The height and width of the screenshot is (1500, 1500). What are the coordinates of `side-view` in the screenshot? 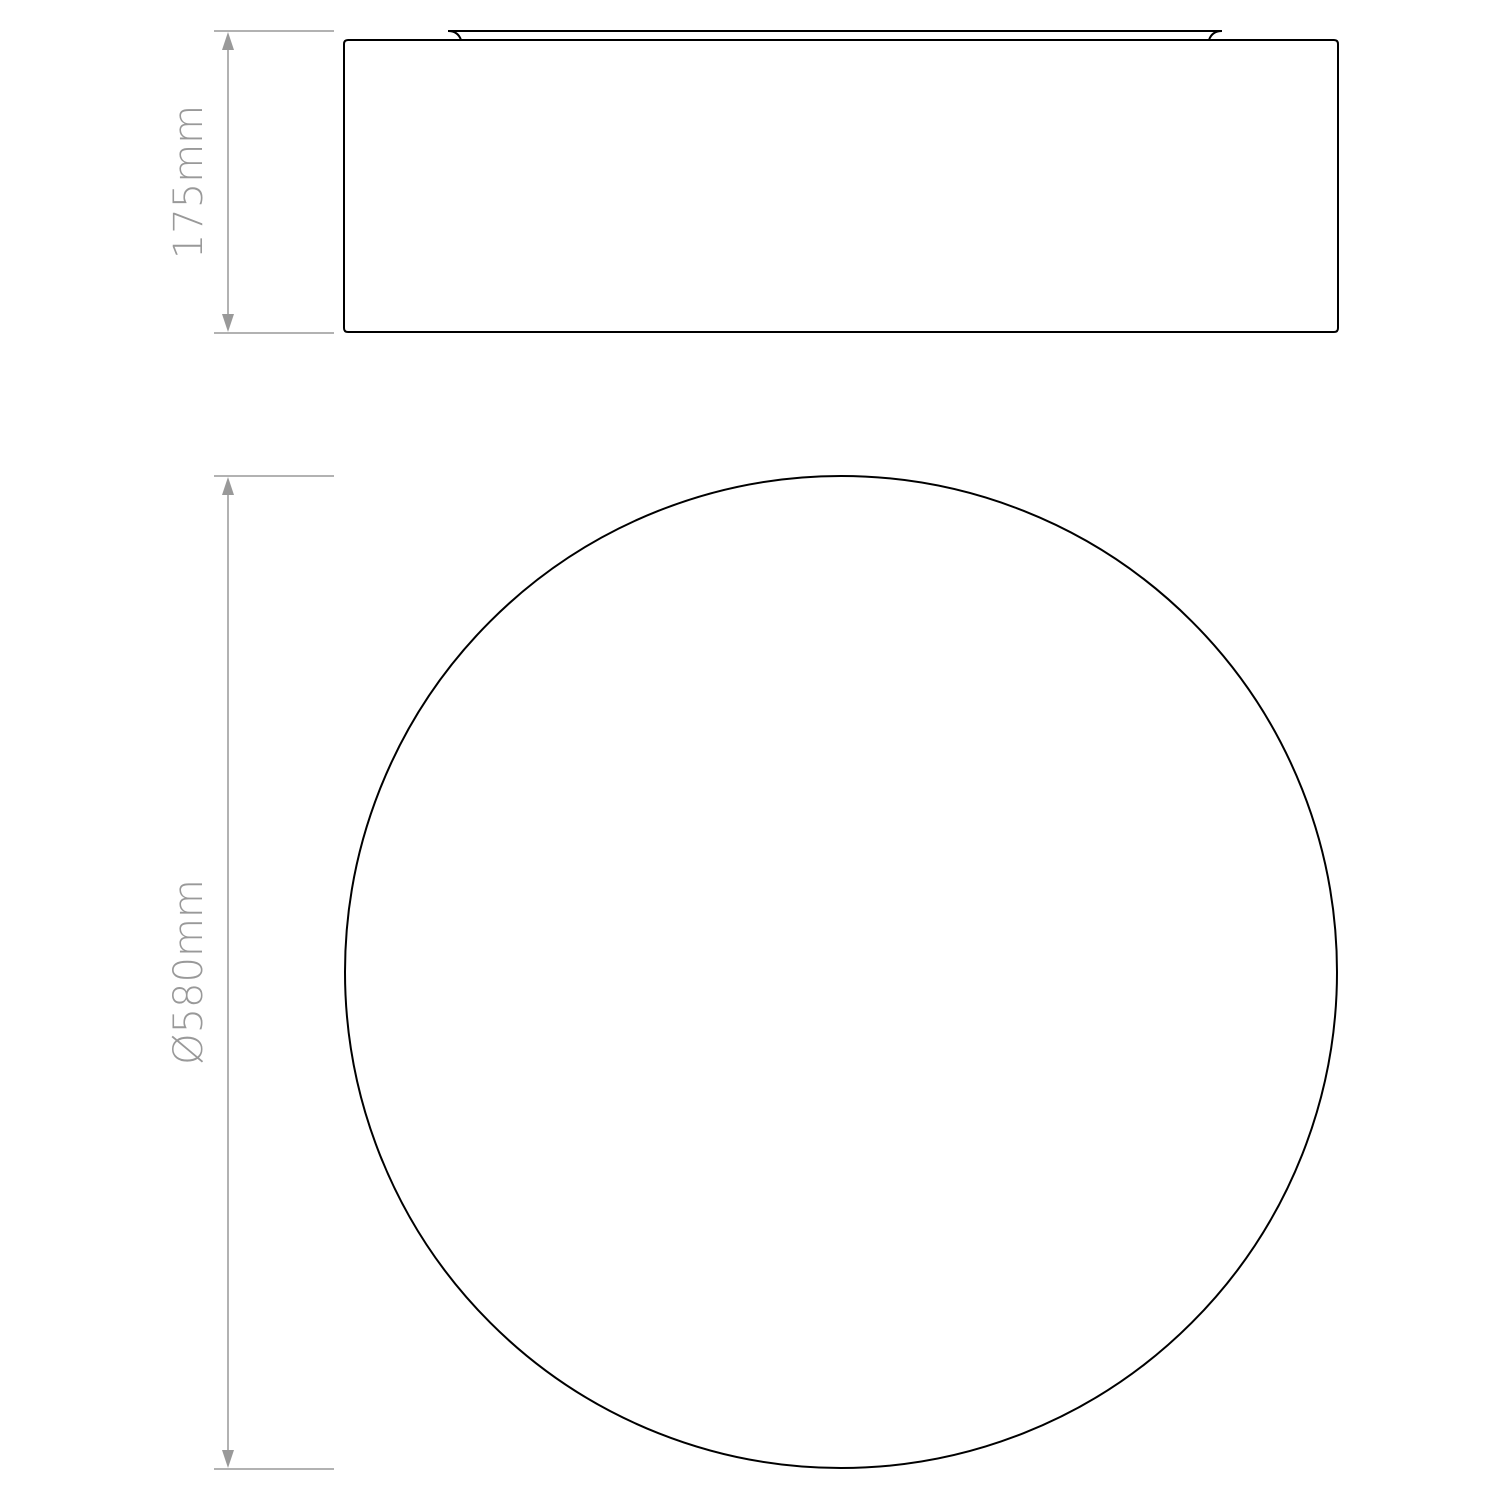 It's located at (841, 181).